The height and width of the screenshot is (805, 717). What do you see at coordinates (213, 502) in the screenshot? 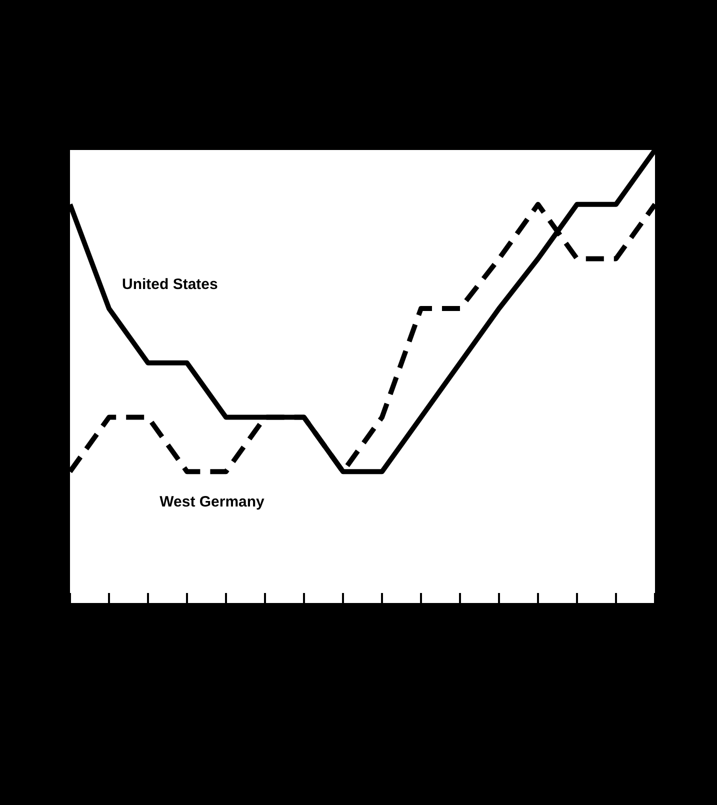
I see `text: West Germany` at bounding box center [213, 502].